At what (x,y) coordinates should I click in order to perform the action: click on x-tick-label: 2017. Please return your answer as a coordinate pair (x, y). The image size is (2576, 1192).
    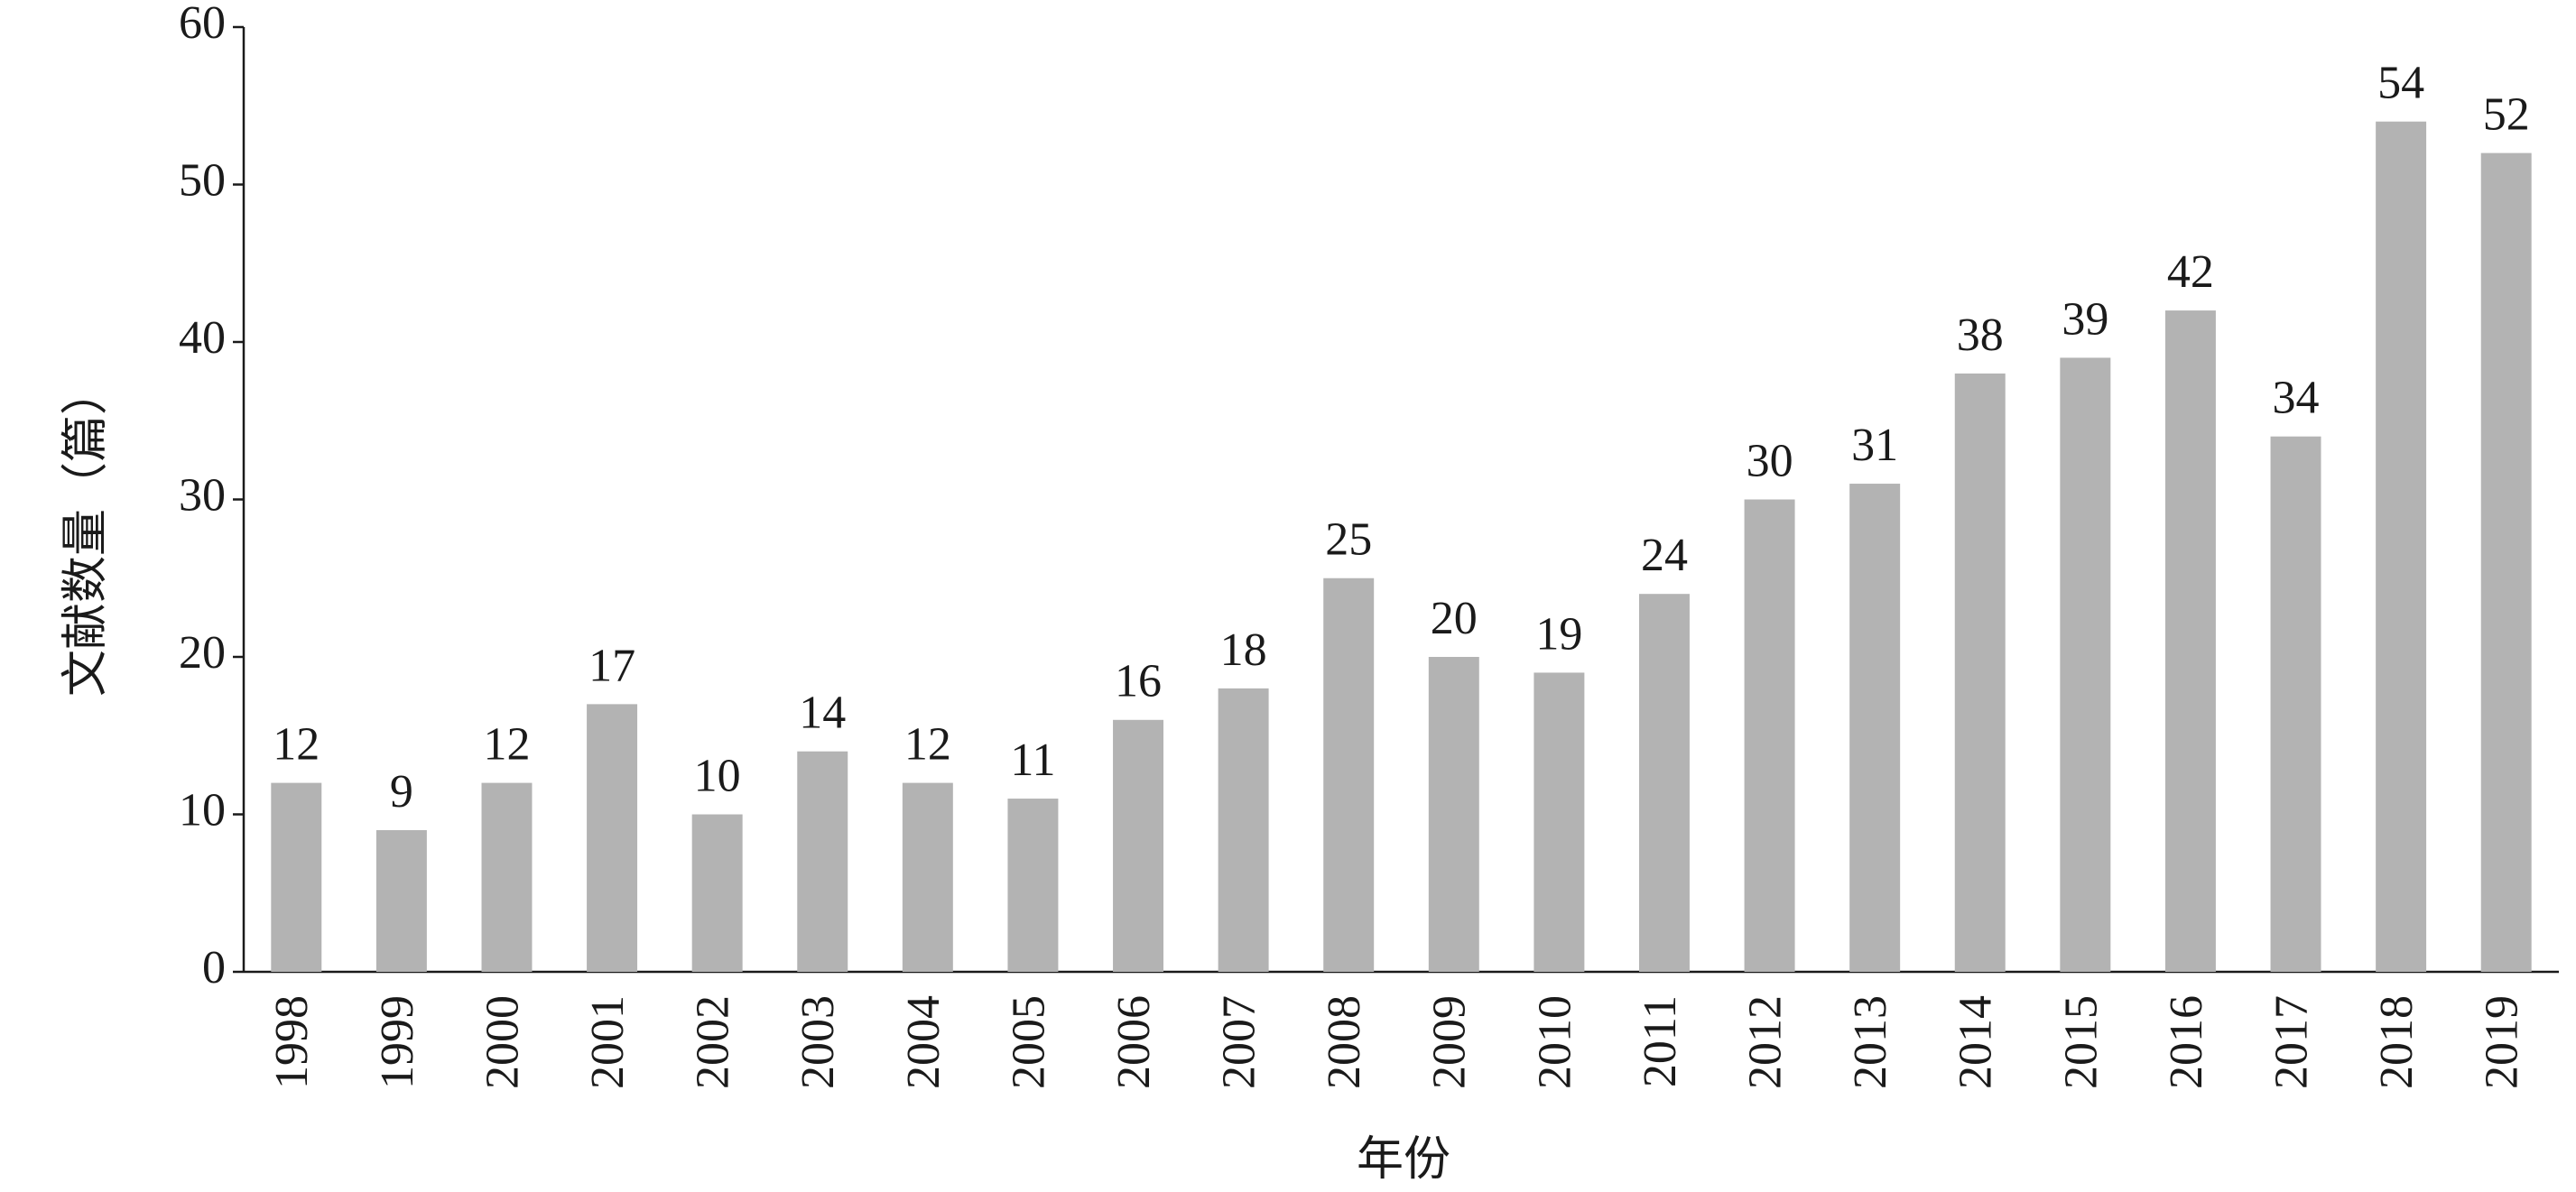
    Looking at the image, I should click on (2291, 1042).